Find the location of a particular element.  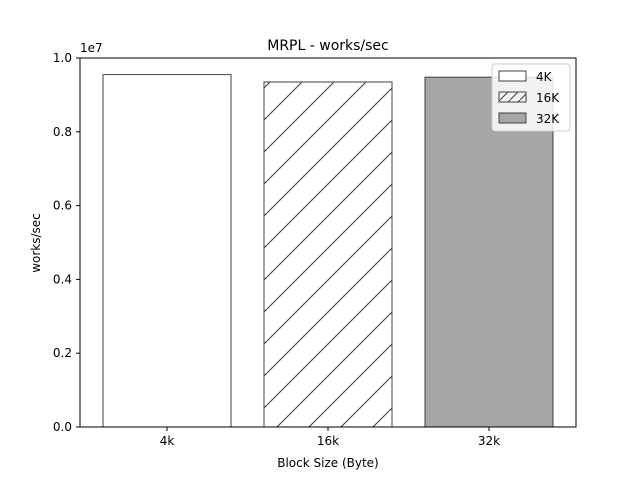

legend-swatch-16K is located at coordinates (512, 97).